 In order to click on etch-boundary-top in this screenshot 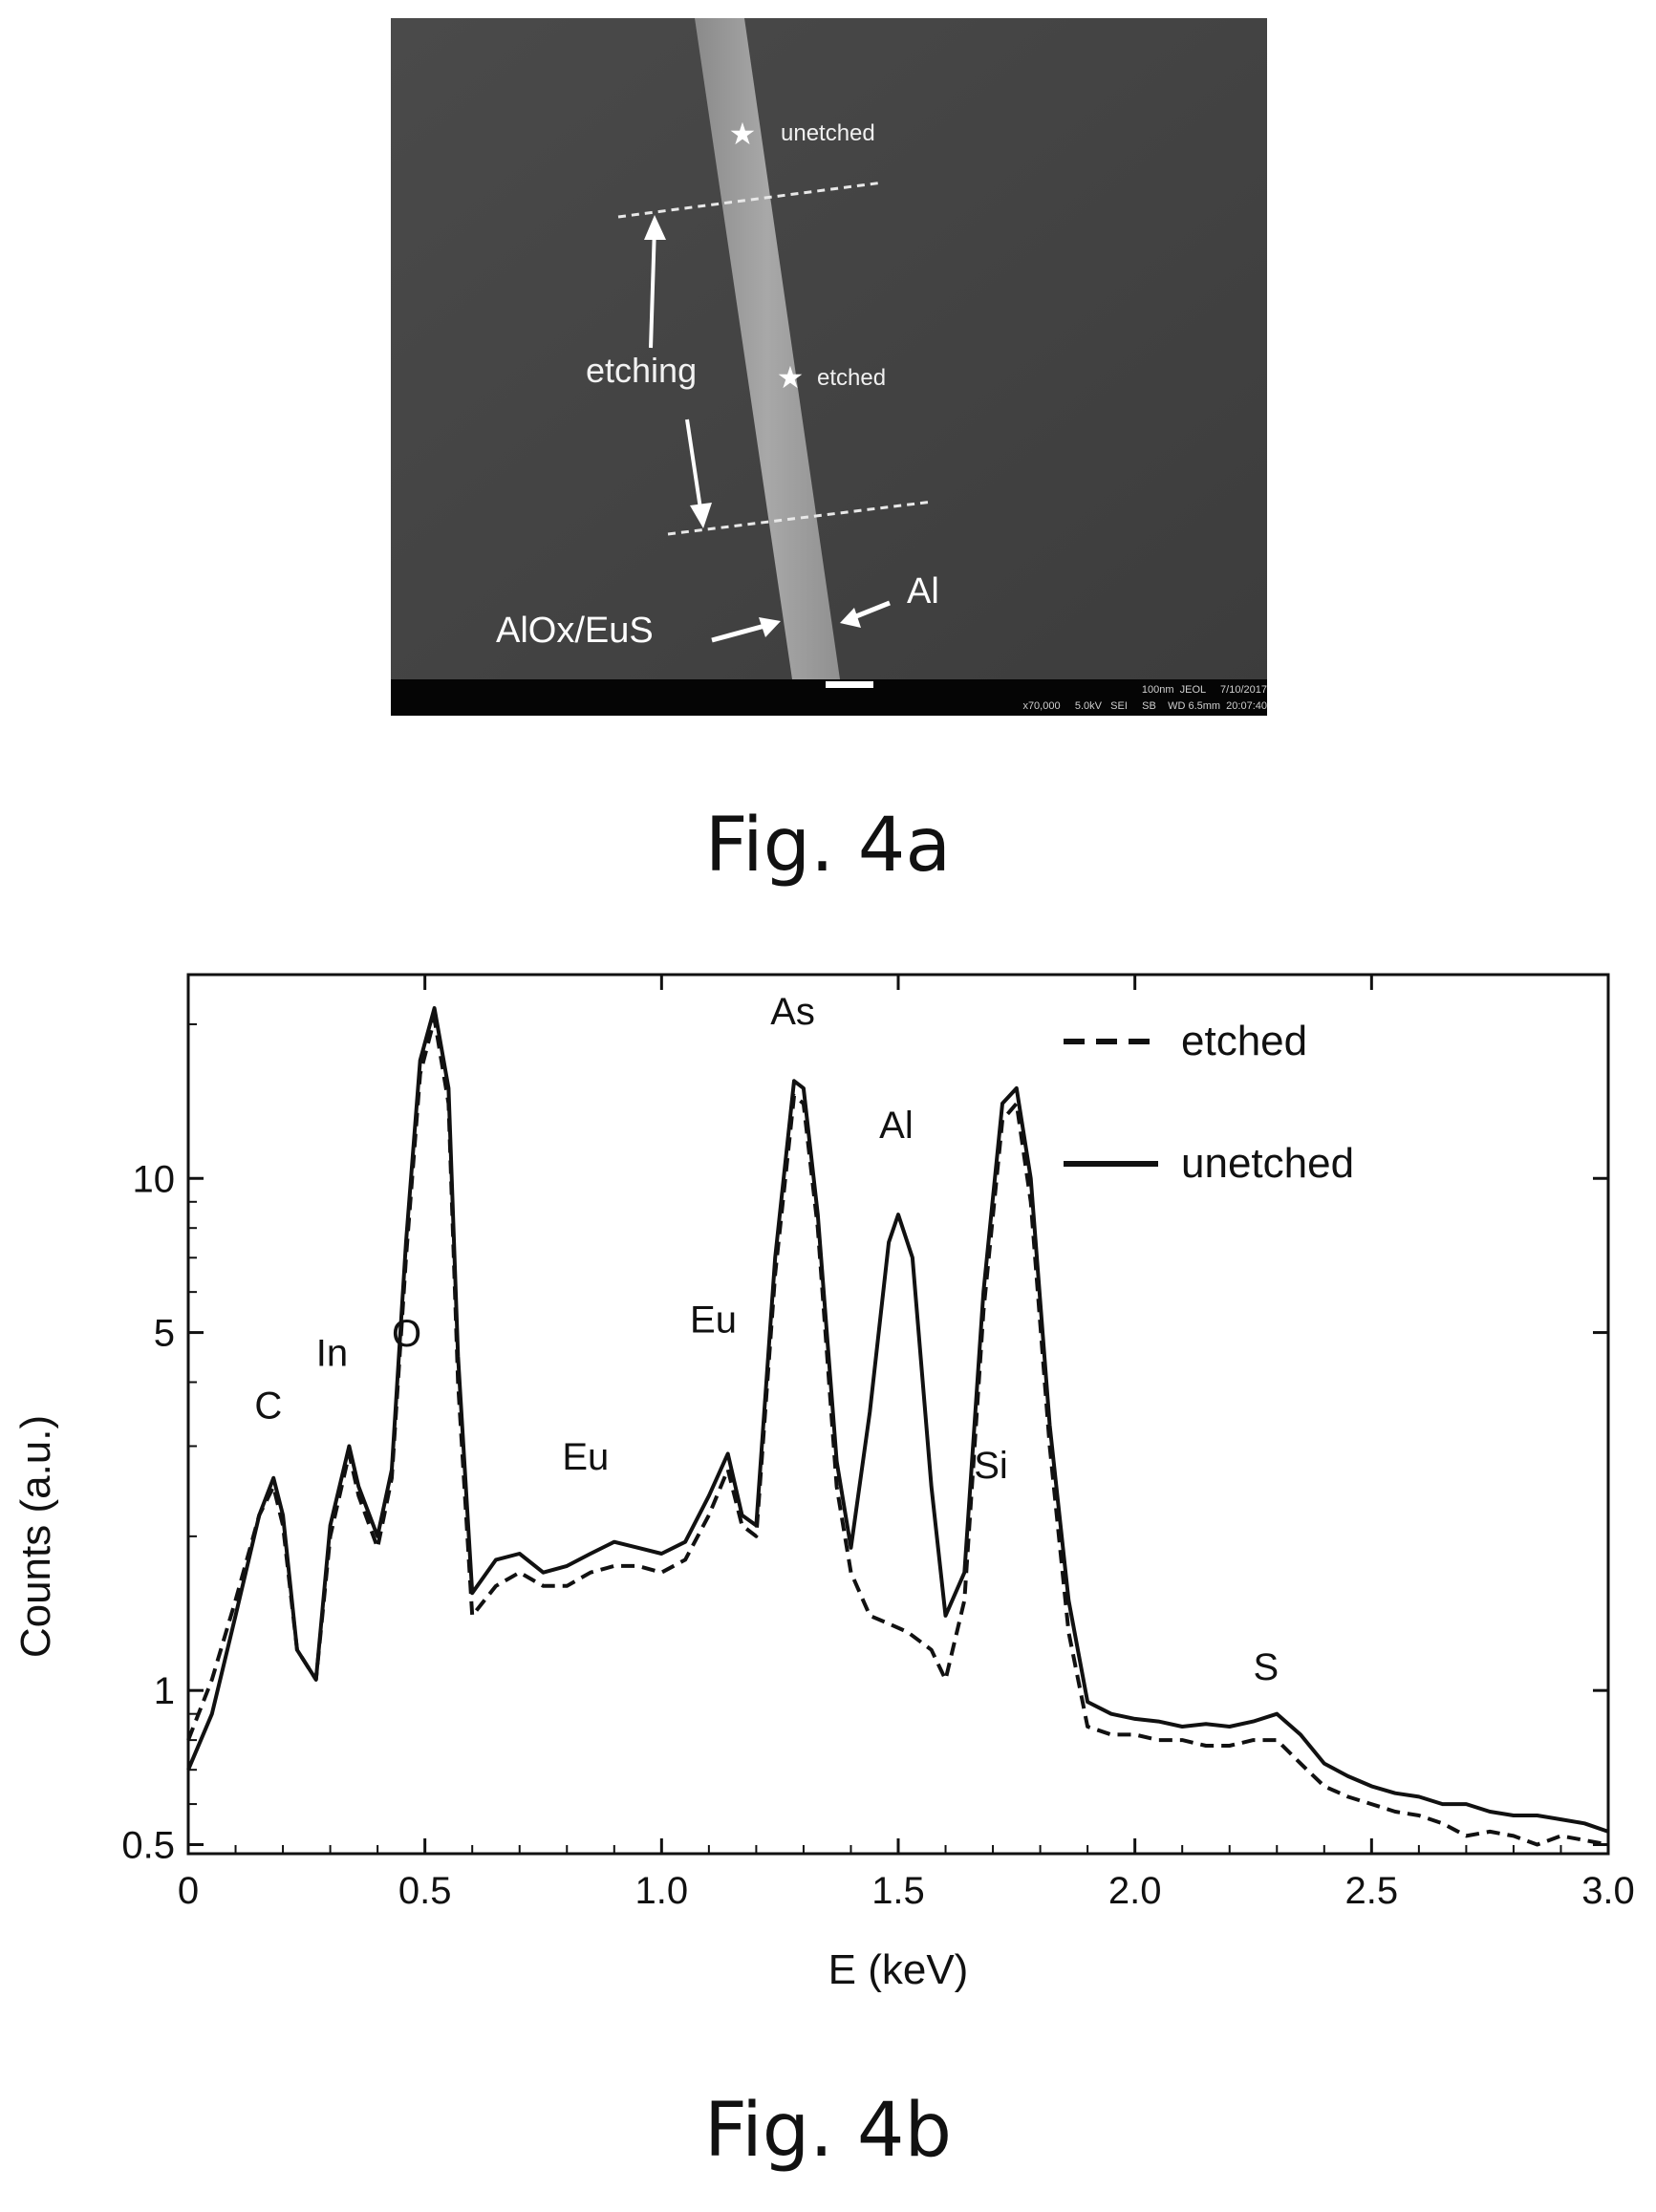, I will do `click(751, 200)`.